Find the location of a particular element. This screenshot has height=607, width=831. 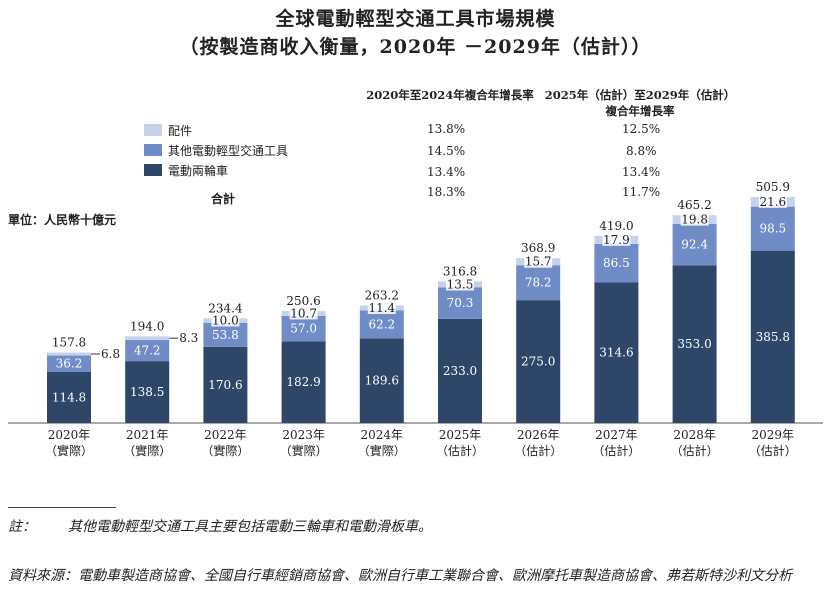

label-other-vehicles-4: 62.2 is located at coordinates (381, 324).